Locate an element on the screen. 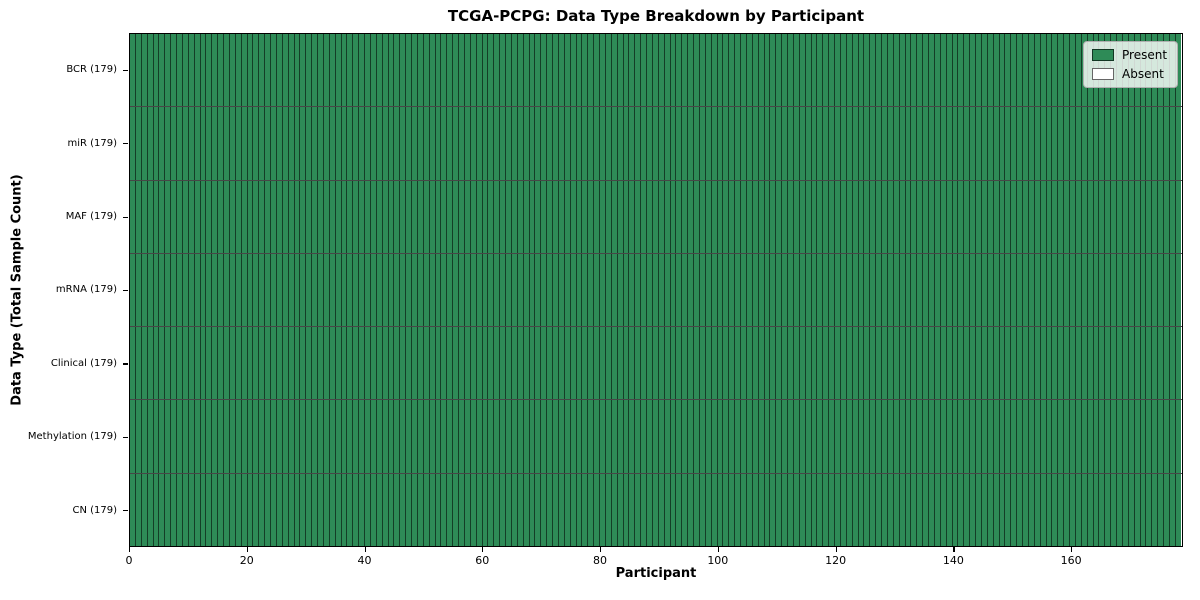 The width and height of the screenshot is (1200, 600). legend-label-absent: Absent is located at coordinates (1143, 74).